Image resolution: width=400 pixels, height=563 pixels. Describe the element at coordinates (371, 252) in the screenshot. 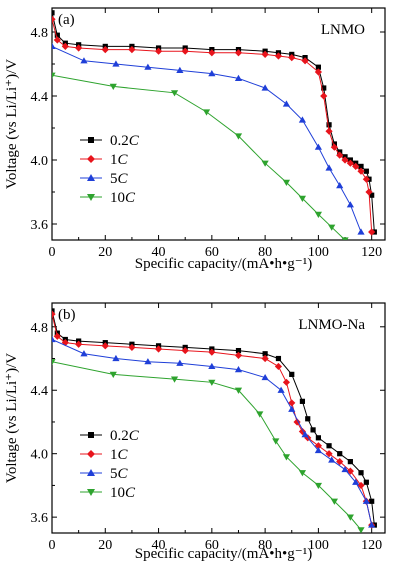

I see `x-tick-label: 120` at that location.